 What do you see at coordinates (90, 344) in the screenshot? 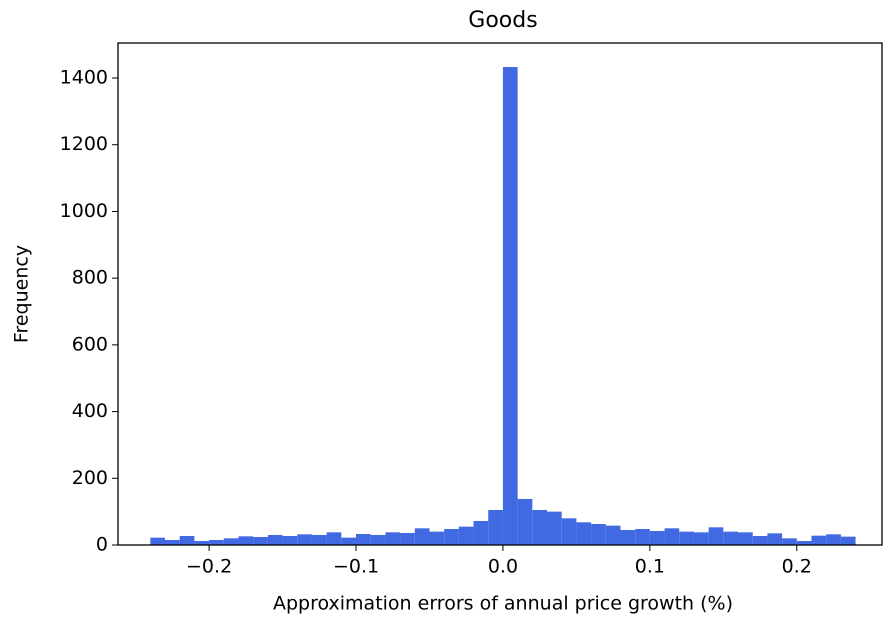
I see `y-tick-label: 600` at bounding box center [90, 344].